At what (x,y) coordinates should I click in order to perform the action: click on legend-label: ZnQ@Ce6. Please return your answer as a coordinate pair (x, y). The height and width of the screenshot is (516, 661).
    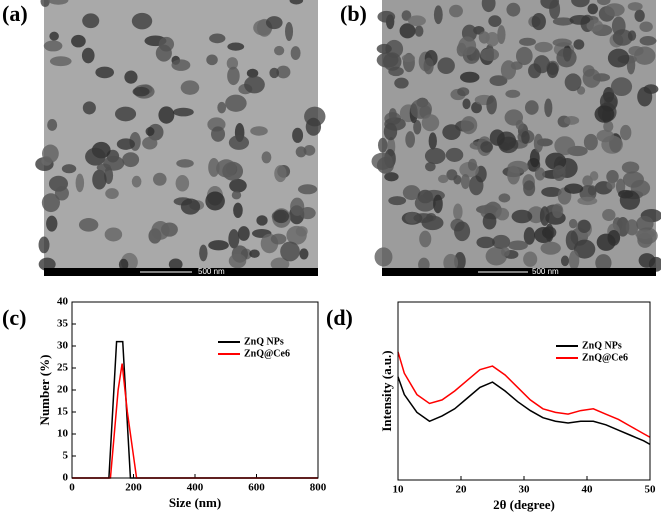
    Looking at the image, I should click on (605, 357).